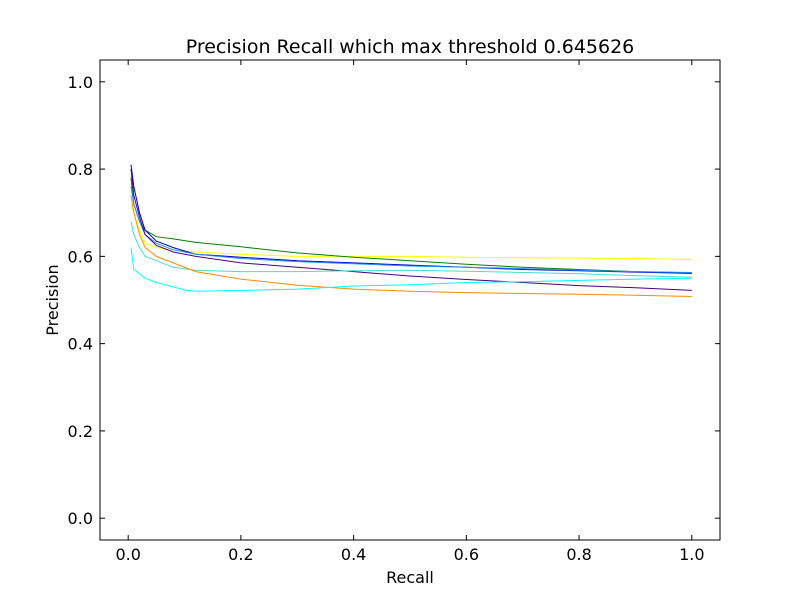  Describe the element at coordinates (80, 256) in the screenshot. I see `y-tick-label: 0.6` at that location.